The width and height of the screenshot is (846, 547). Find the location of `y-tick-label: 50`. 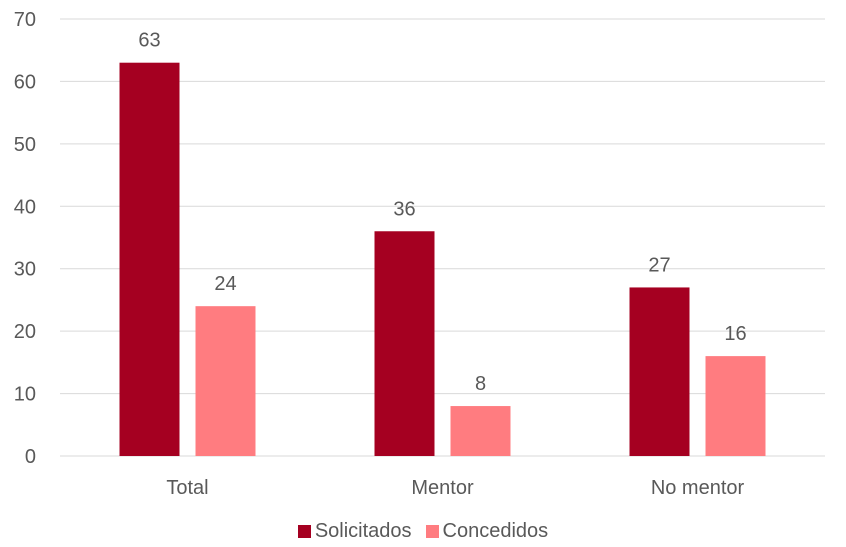

y-tick-label: 50 is located at coordinates (25, 145).